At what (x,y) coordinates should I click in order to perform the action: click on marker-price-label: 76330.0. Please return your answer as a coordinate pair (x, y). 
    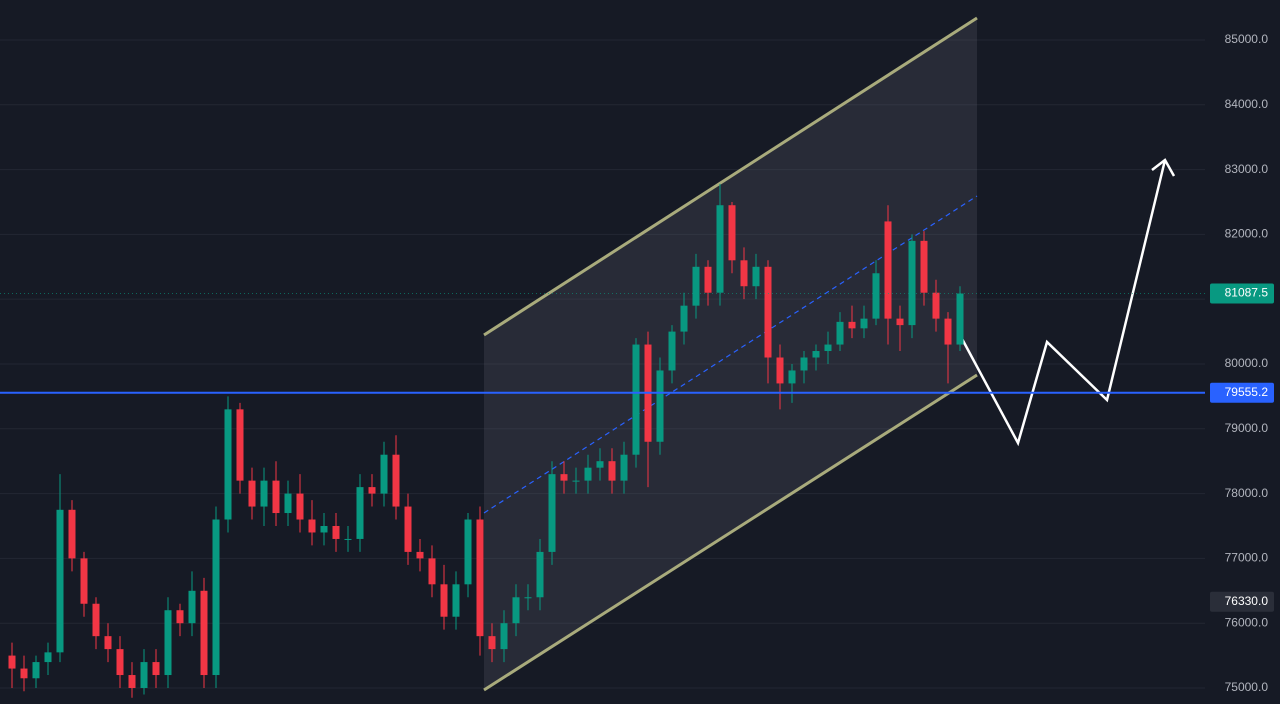
    Looking at the image, I should click on (1247, 601).